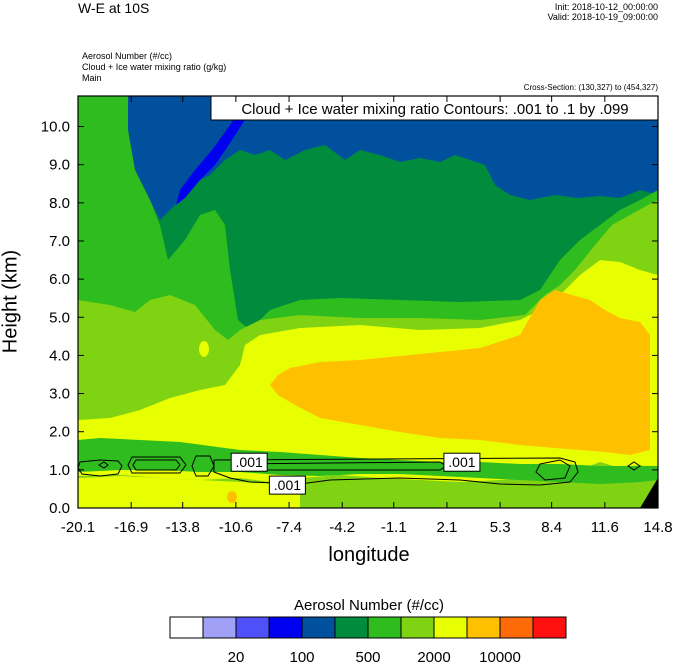 This screenshot has width=674, height=667. What do you see at coordinates (447, 527) in the screenshot?
I see `x-tick-label: 2.1` at bounding box center [447, 527].